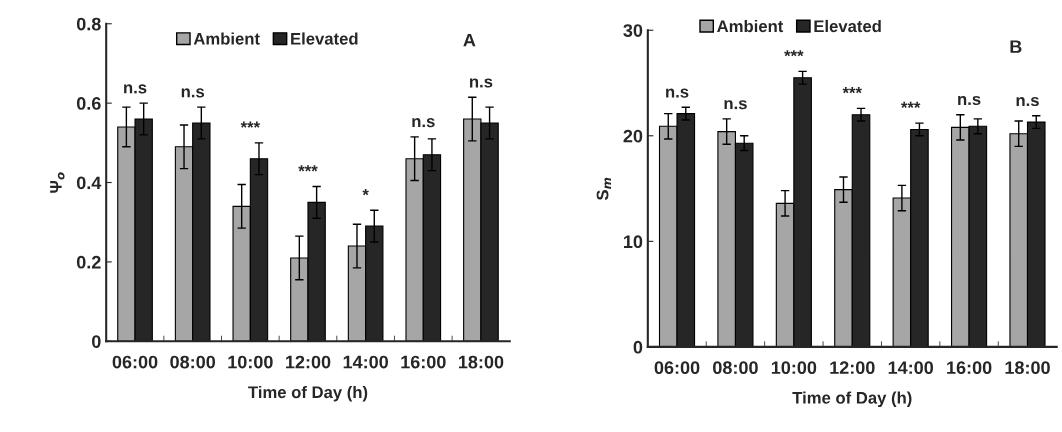 The width and height of the screenshot is (1062, 432). I want to click on annotation: A, so click(469, 40).